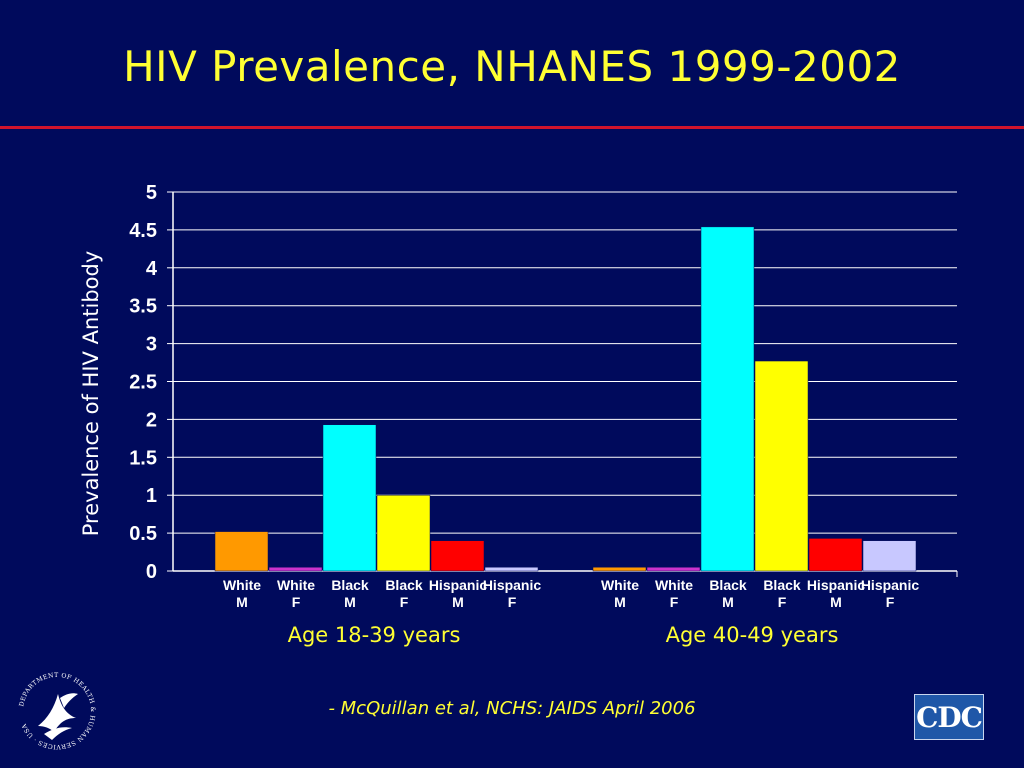 The height and width of the screenshot is (768, 1024). Describe the element at coordinates (143, 383) in the screenshot. I see `y-tick-label: 2.5` at that location.